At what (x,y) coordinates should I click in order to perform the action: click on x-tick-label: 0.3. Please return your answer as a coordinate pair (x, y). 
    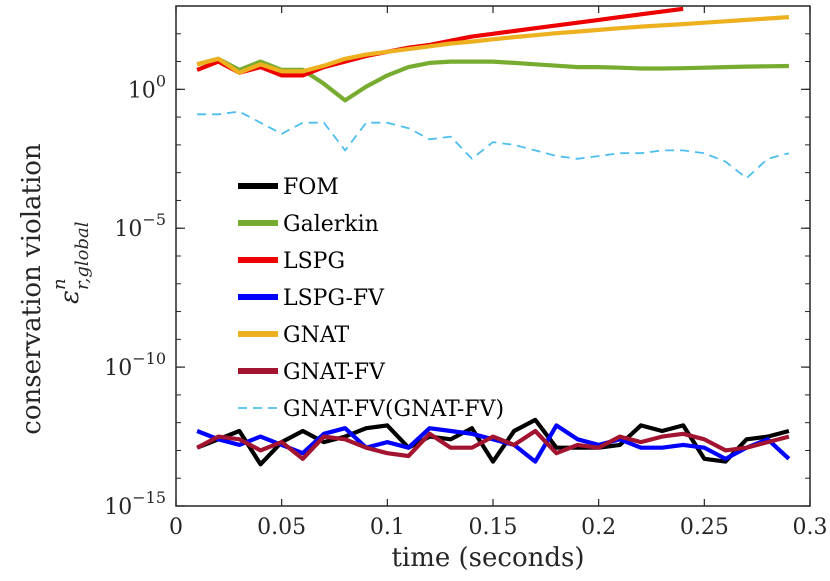
    Looking at the image, I should click on (810, 527).